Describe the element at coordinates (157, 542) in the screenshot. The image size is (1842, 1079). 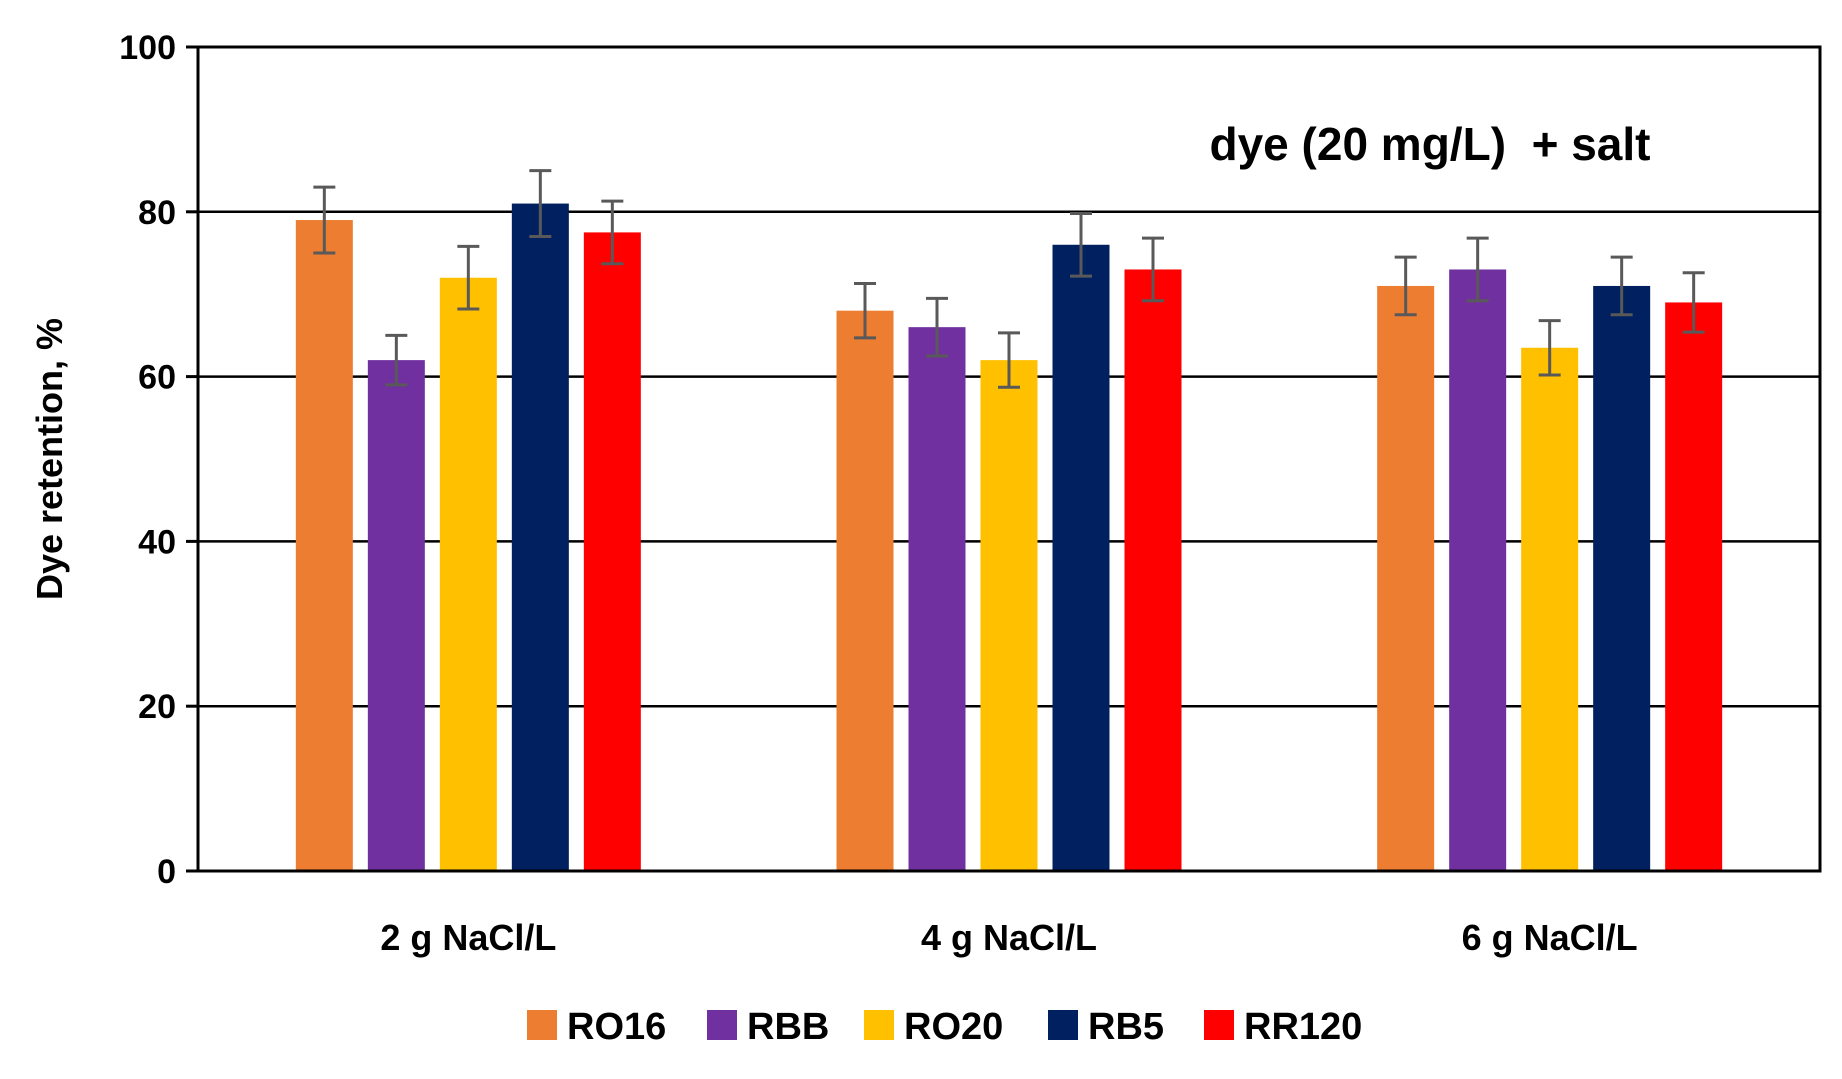
I see `y-tick-label: 40` at that location.